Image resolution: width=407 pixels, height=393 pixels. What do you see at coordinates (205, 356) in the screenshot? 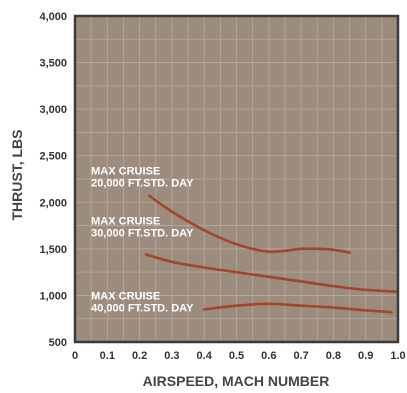
I see `x-tick-label: 0.4` at bounding box center [205, 356].